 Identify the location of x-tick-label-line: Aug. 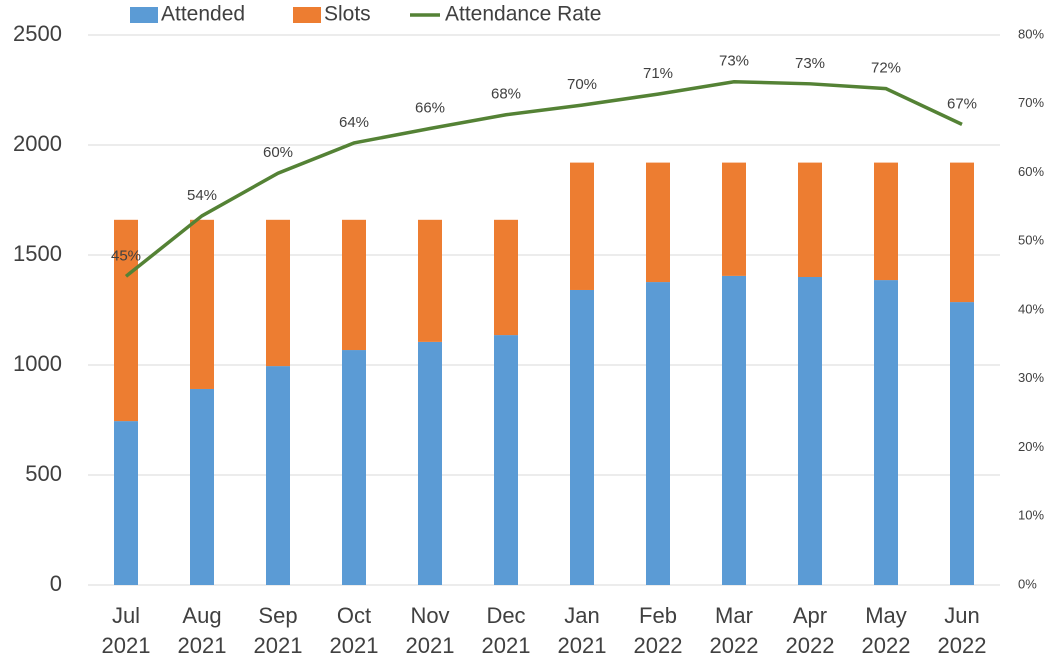
(201, 615).